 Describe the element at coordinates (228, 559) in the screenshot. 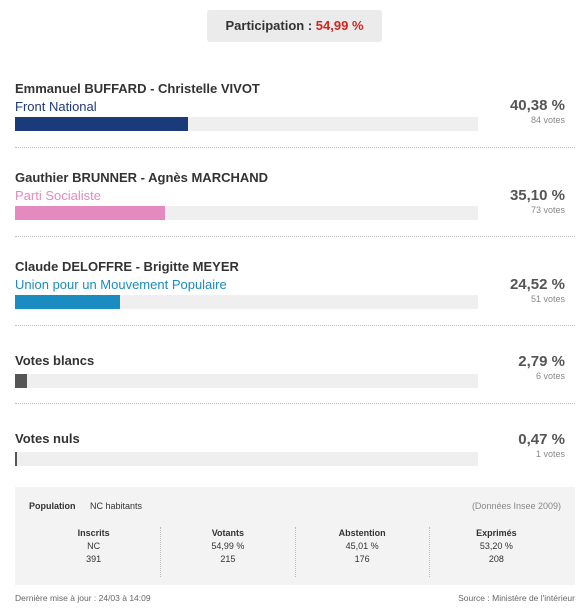

I see `stat-count: 215` at that location.